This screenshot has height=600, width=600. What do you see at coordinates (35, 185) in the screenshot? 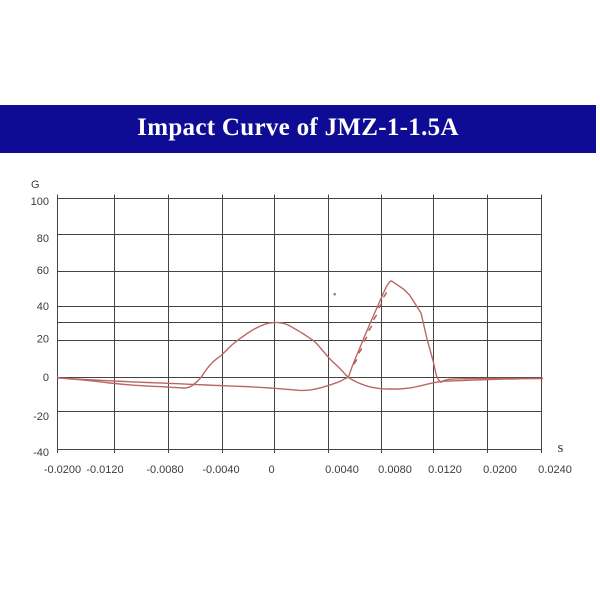
I see `svg-text: G` at bounding box center [35, 185].